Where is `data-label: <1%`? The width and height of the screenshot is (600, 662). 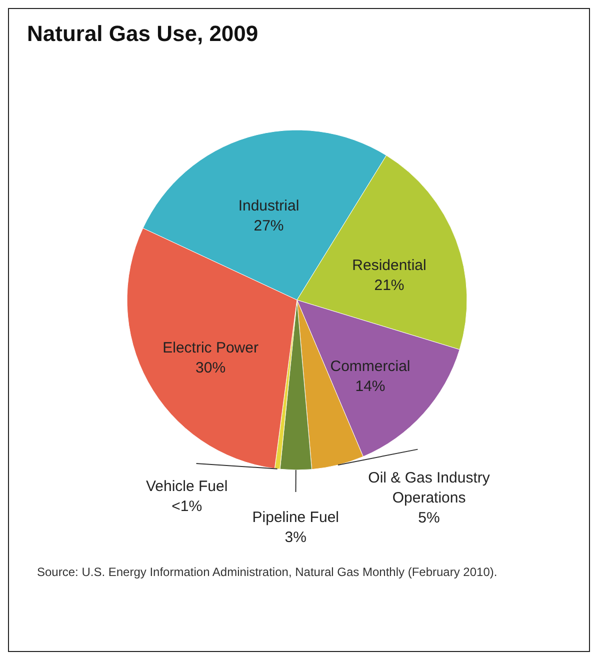 data-label: <1% is located at coordinates (187, 506).